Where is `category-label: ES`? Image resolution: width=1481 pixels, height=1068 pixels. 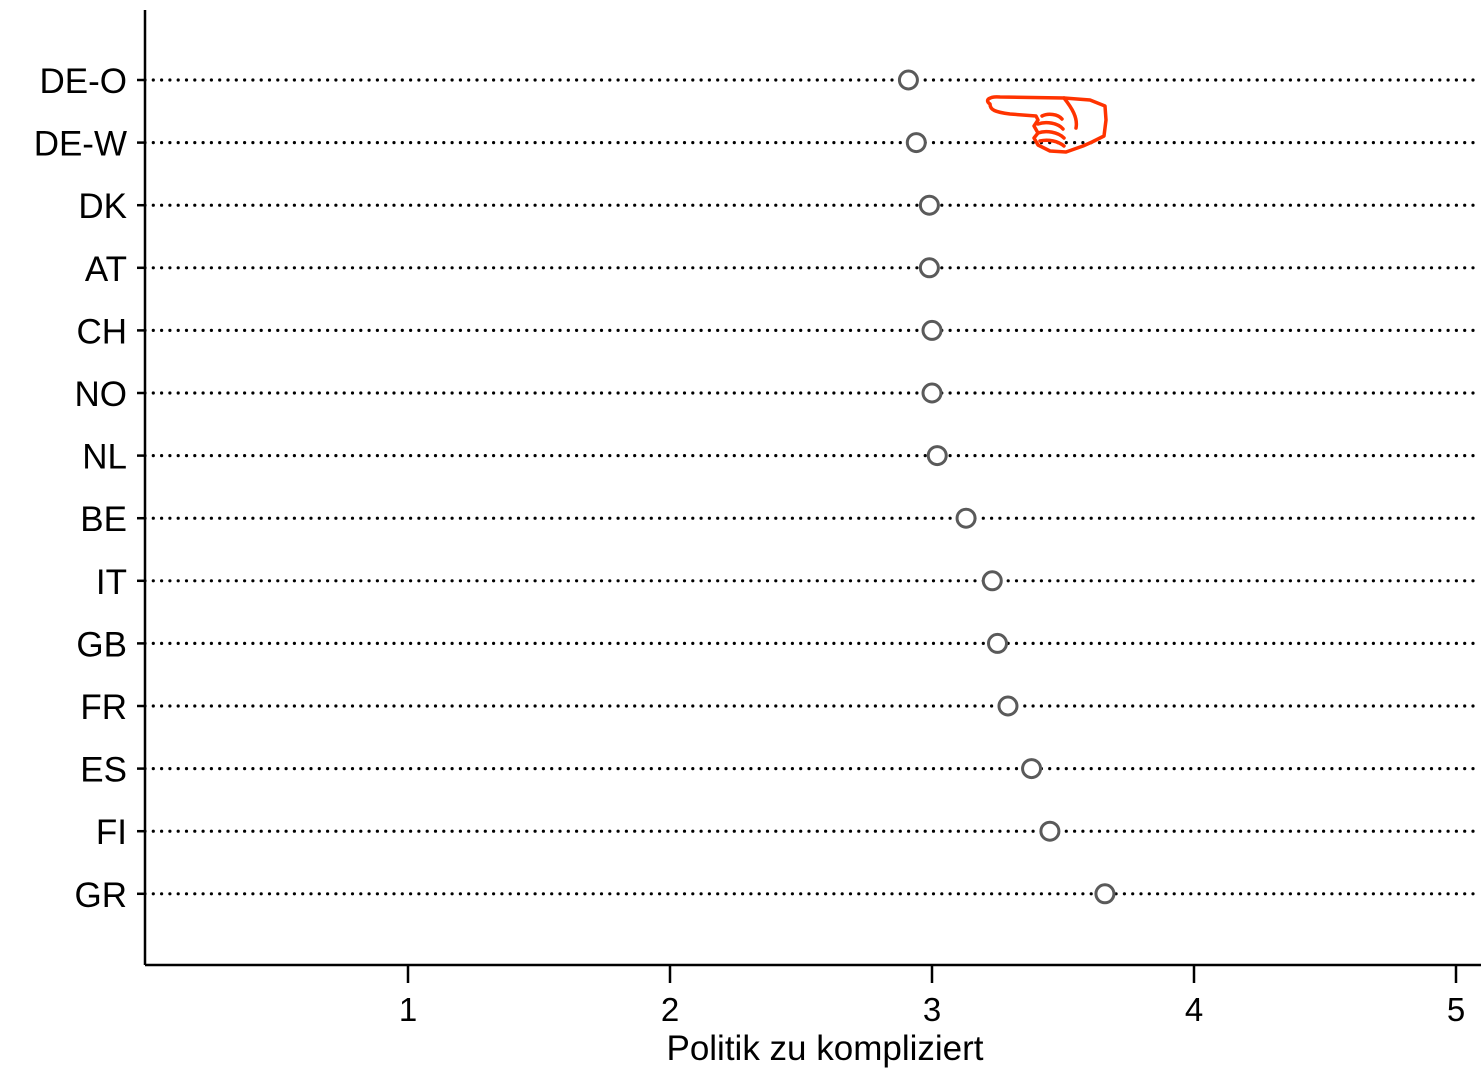
category-label: ES is located at coordinates (103, 770).